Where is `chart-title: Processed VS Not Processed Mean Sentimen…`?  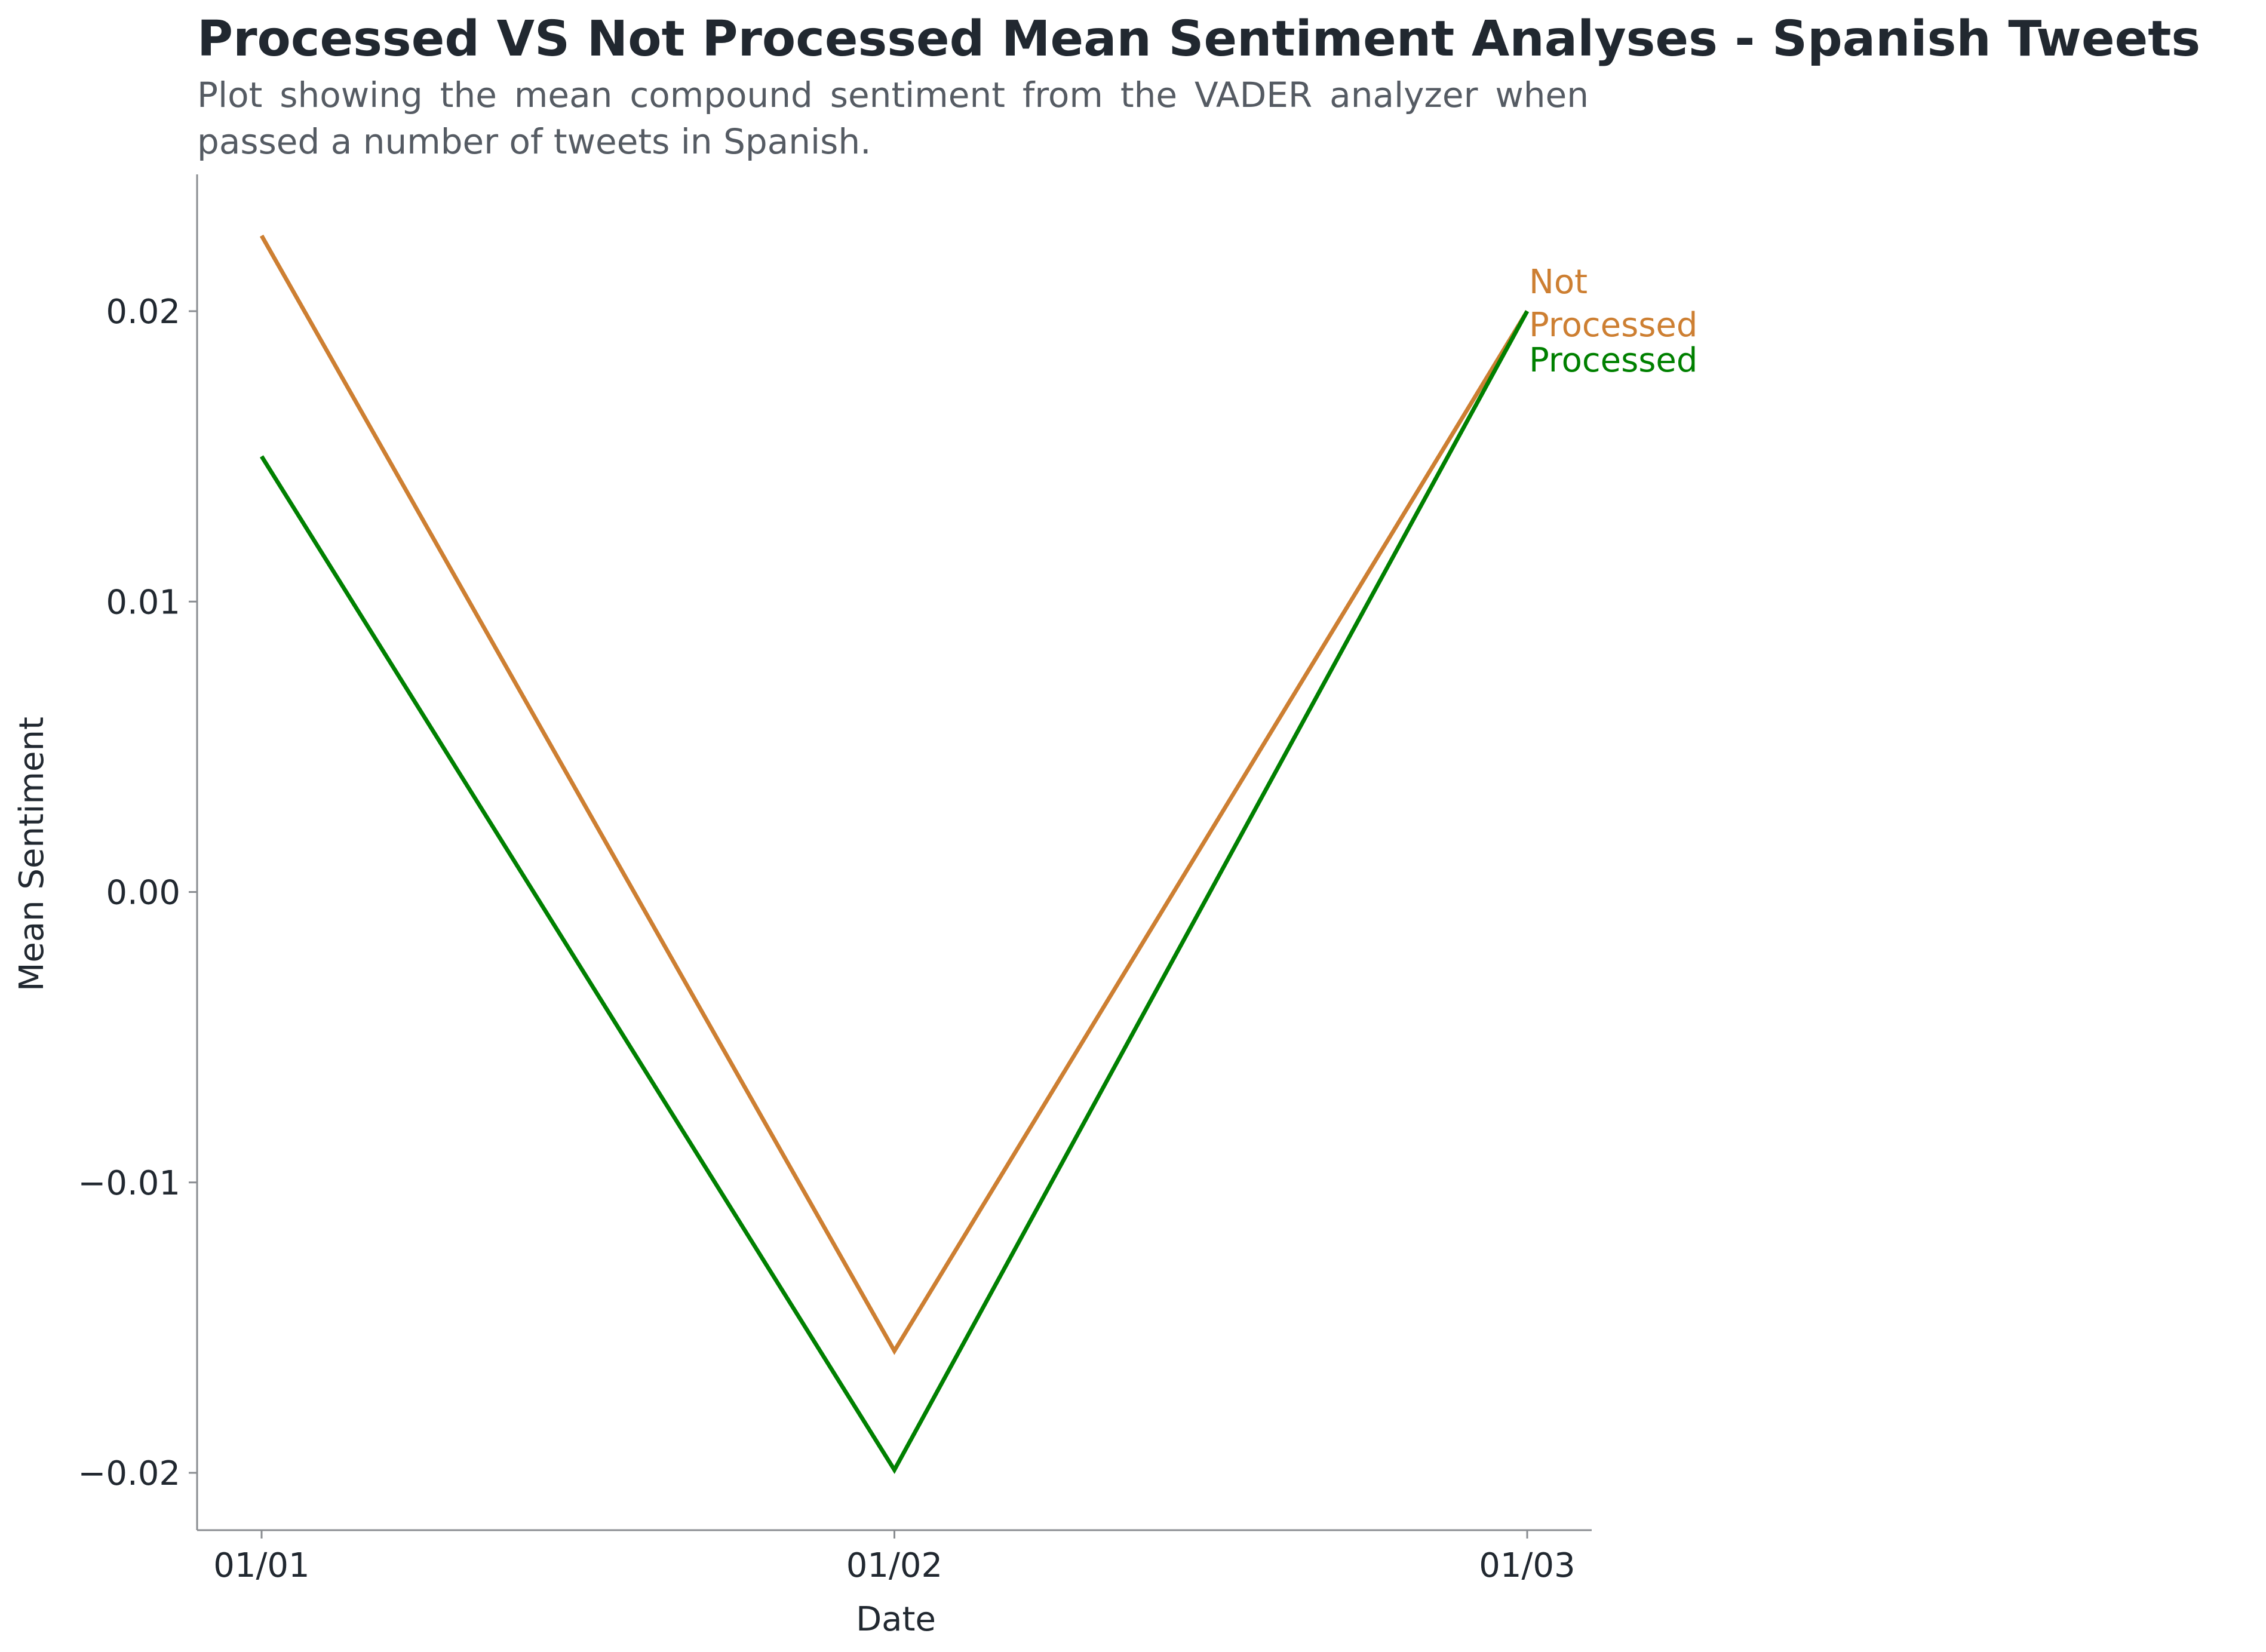
chart-title: Processed VS Not Processed Mean Sentimen… is located at coordinates (1199, 39).